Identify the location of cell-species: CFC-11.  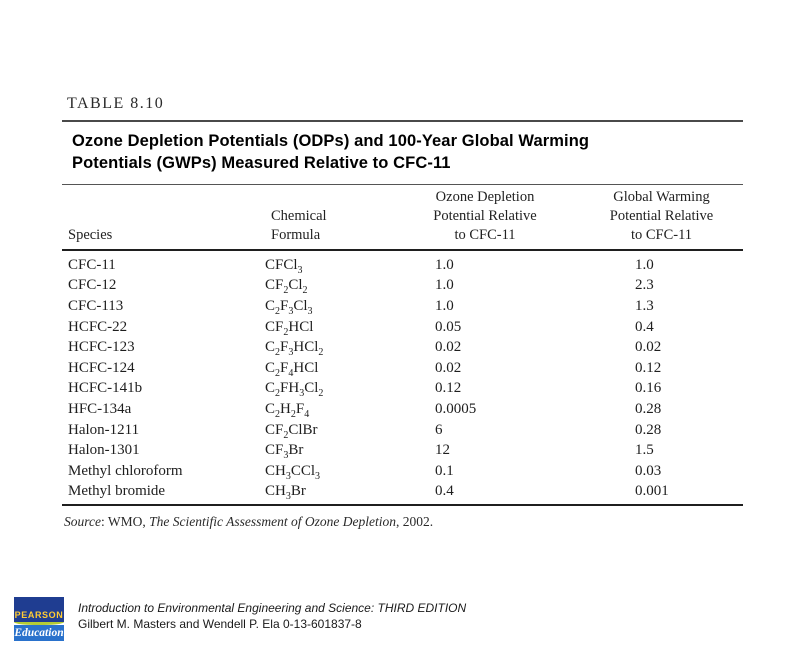
(92, 264).